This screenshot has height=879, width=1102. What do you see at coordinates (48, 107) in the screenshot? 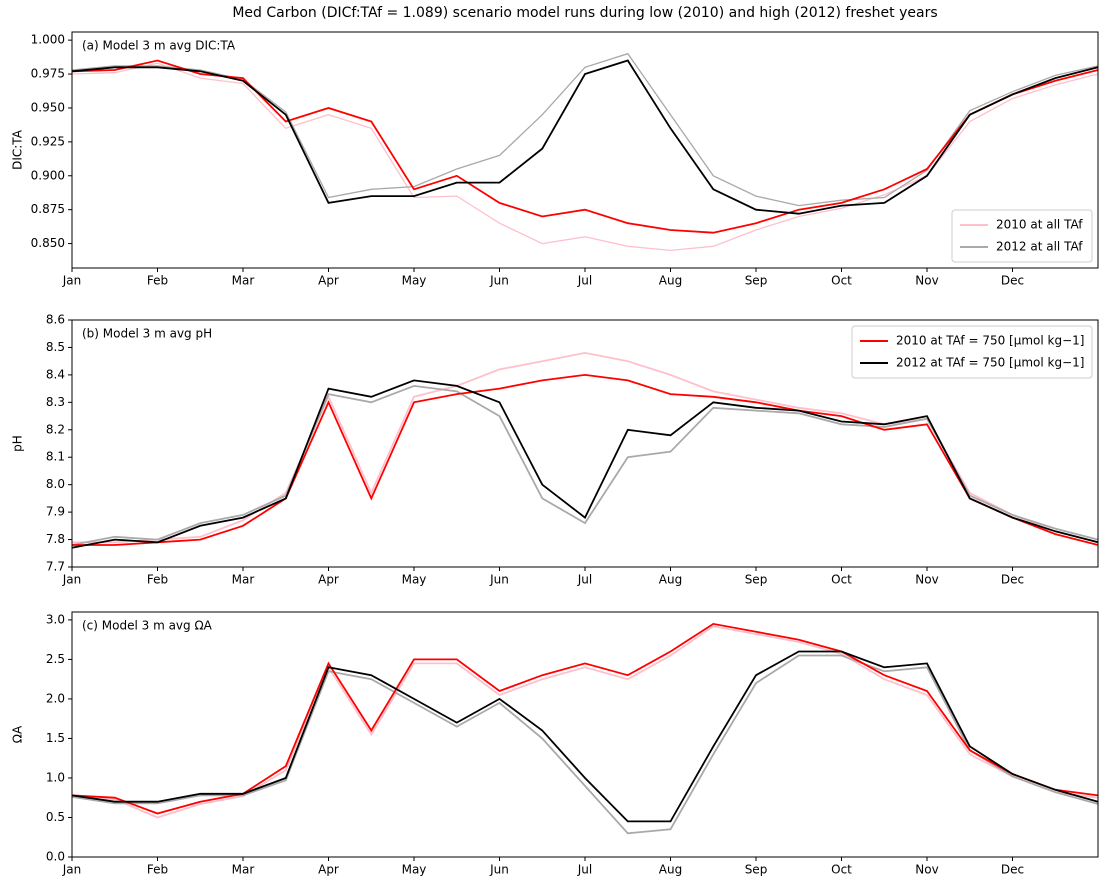
I see `y-tick-label: 0.950` at bounding box center [48, 107].